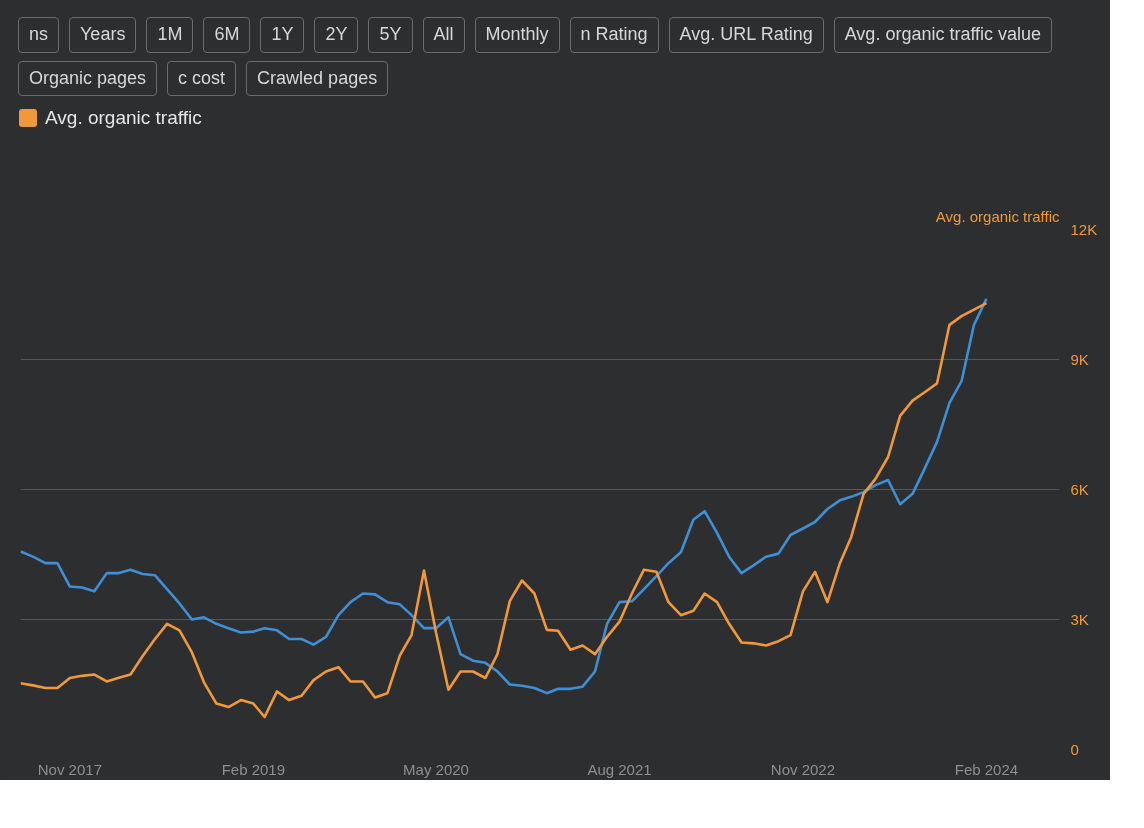 This screenshot has width=1144, height=828. I want to click on text: All, so click(443, 35).